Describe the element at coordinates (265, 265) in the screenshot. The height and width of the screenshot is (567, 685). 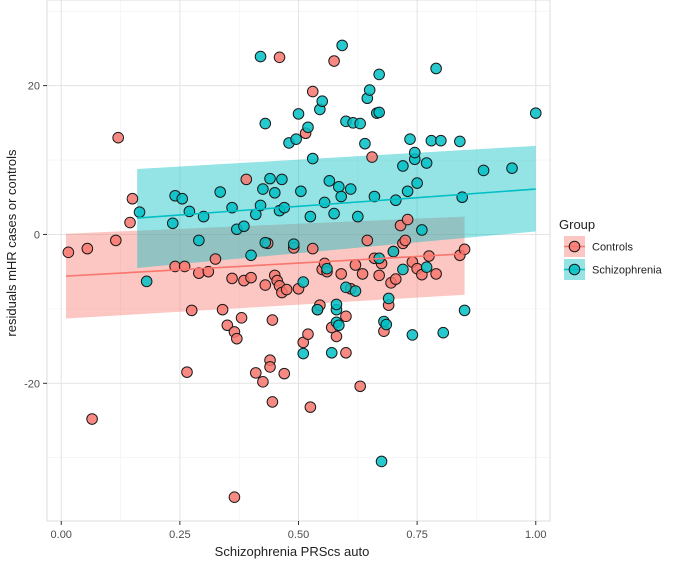
I see `controls-fit-line` at that location.